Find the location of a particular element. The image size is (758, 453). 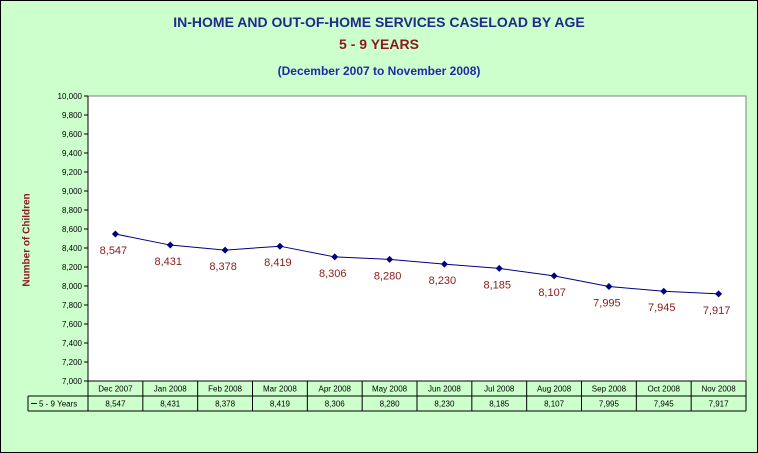

data-label: 7,917 is located at coordinates (717, 311).